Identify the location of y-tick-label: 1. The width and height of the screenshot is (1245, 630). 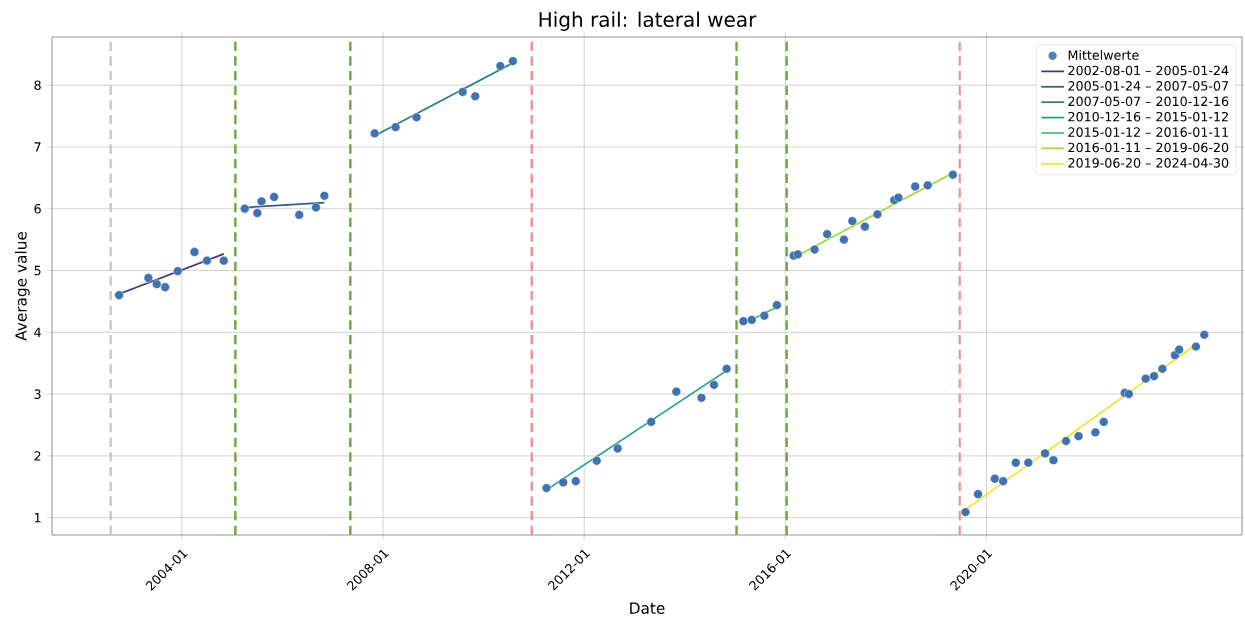
(37, 518).